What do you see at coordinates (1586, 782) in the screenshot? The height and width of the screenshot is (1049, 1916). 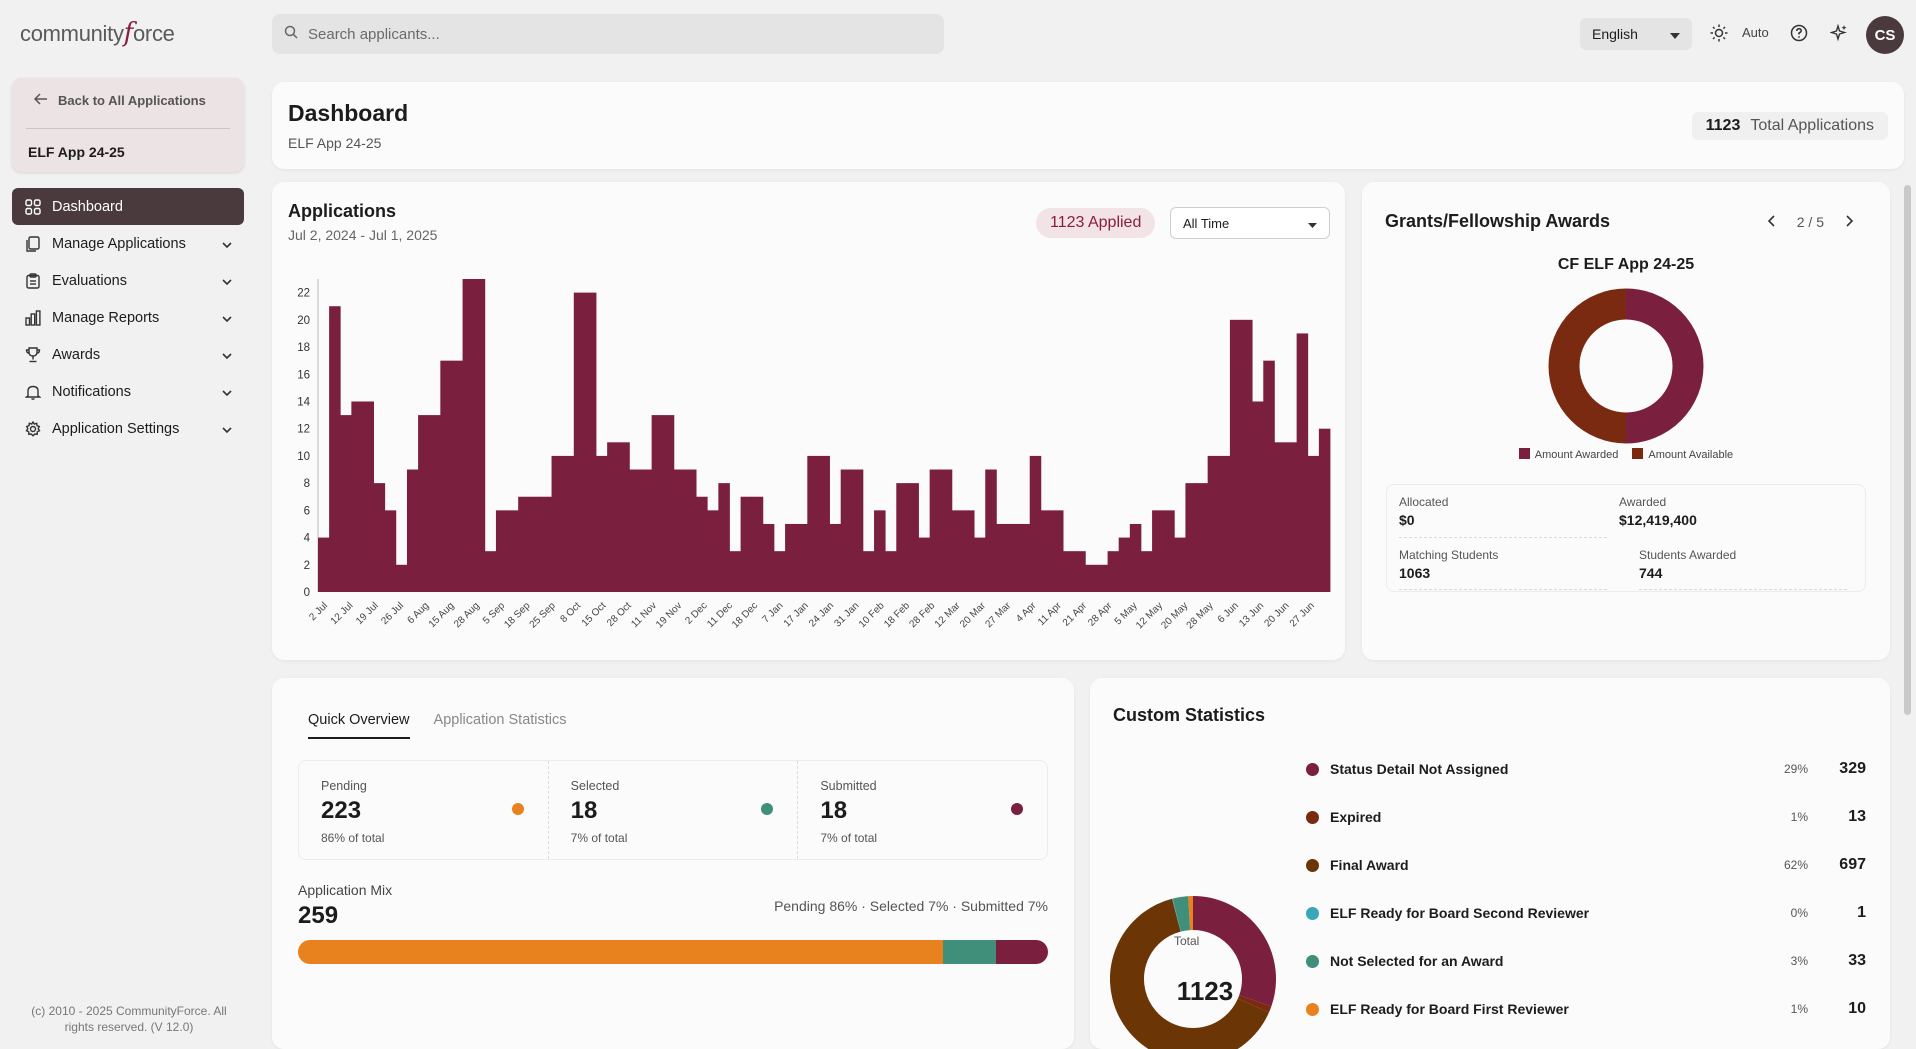 I see `custom-stat-row: Status Detail Not Assigned 29% 329` at bounding box center [1586, 782].